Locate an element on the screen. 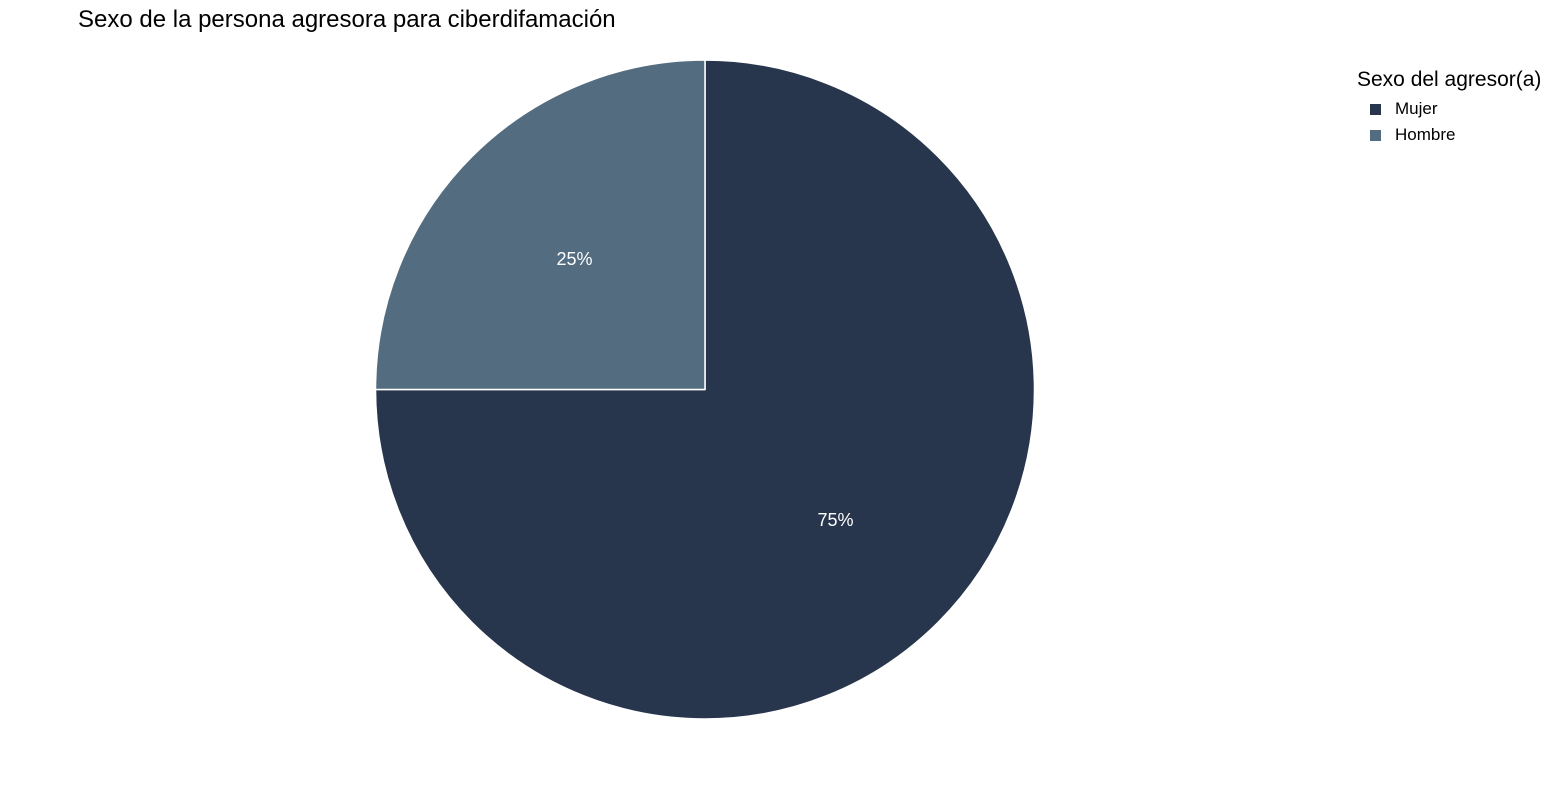 The image size is (1567, 800). pie-label-mujer: 75% is located at coordinates (835, 520).